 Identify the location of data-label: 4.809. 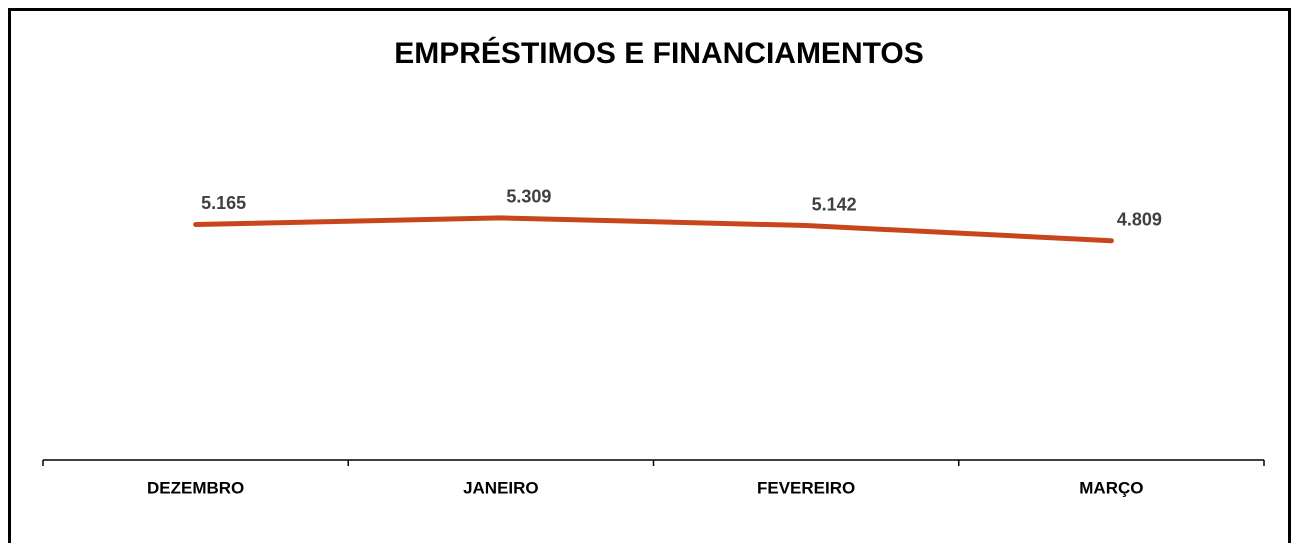
(1139, 219).